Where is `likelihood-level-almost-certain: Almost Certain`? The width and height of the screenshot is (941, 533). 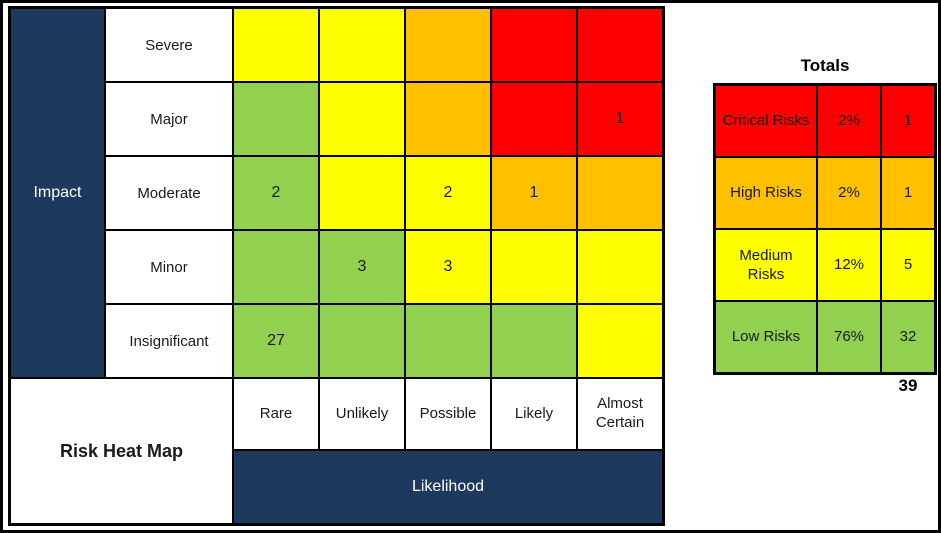 likelihood-level-almost-certain: Almost Certain is located at coordinates (620, 414).